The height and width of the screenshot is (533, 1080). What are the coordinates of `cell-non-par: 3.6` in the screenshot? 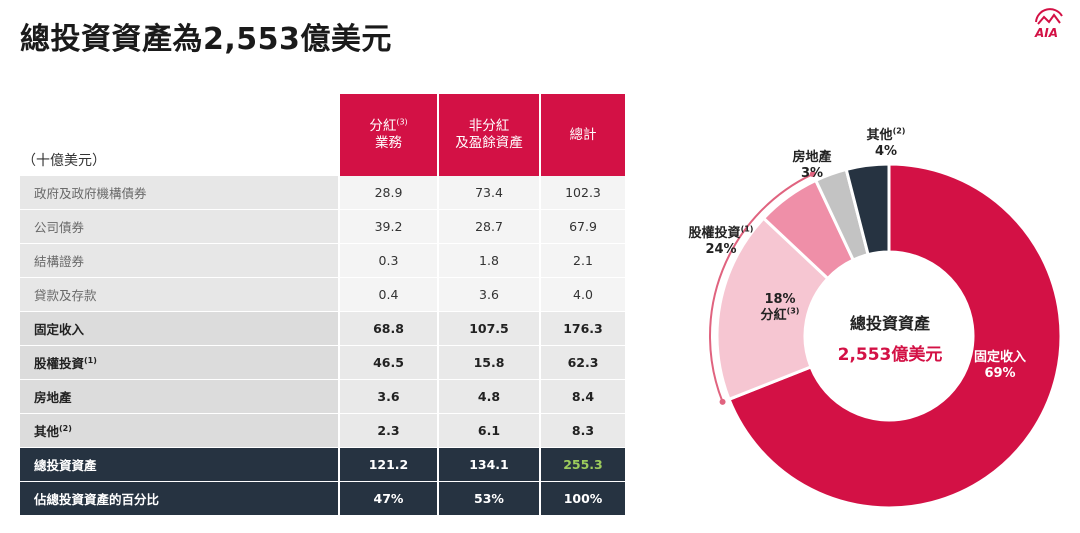 It's located at (489, 295).